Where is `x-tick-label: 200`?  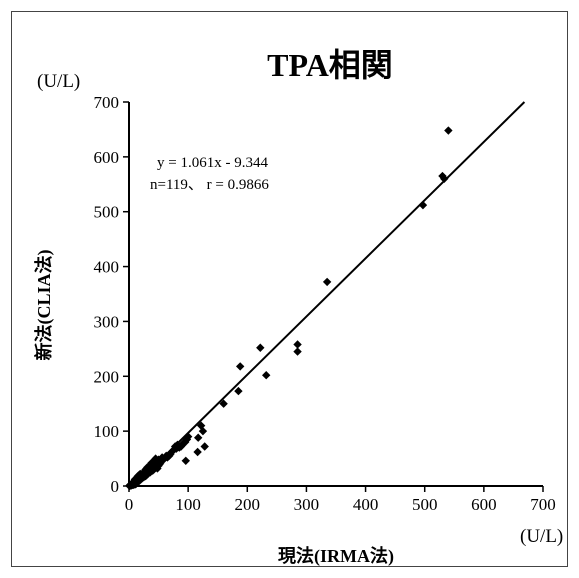 x-tick-label: 200 is located at coordinates (248, 504).